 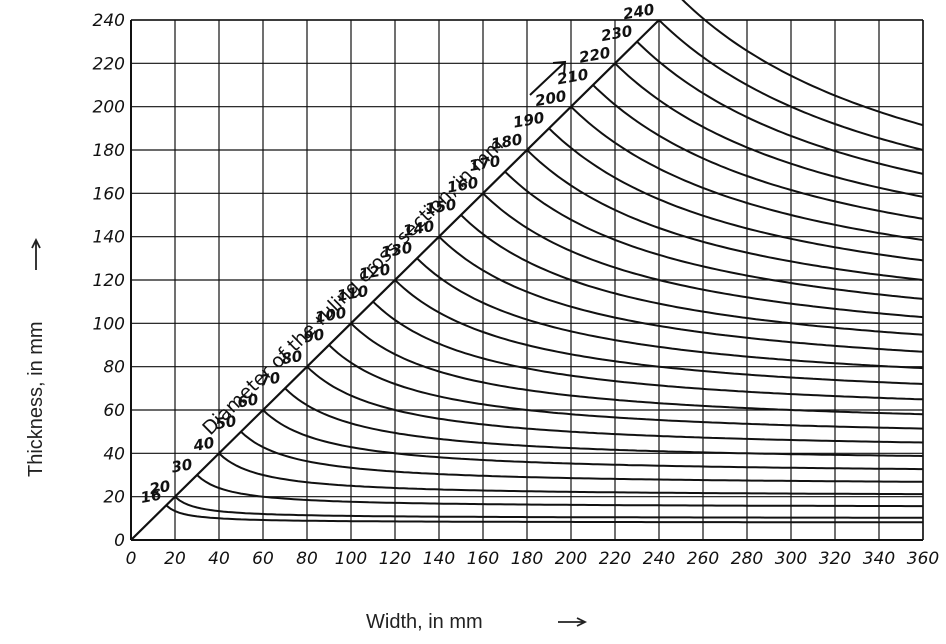 I want to click on curve-d20, so click(x=548, y=507).